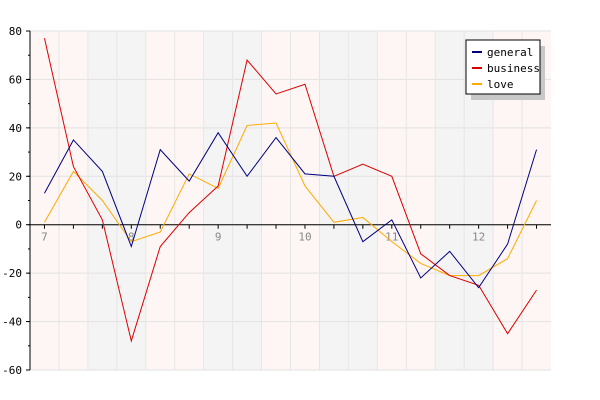 This screenshot has height=400, width=600. What do you see at coordinates (500, 84) in the screenshot?
I see `legend-label-love: love` at bounding box center [500, 84].